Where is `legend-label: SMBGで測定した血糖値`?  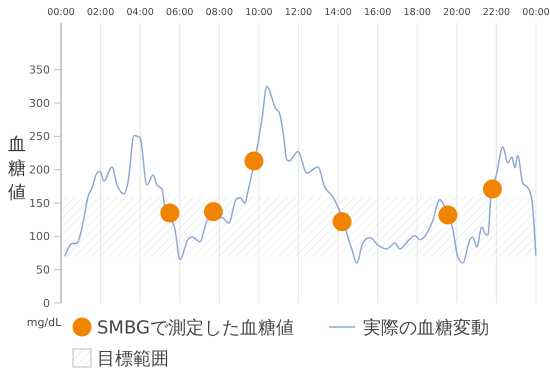 legend-label: SMBGで測定した血糖値 is located at coordinates (195, 327).